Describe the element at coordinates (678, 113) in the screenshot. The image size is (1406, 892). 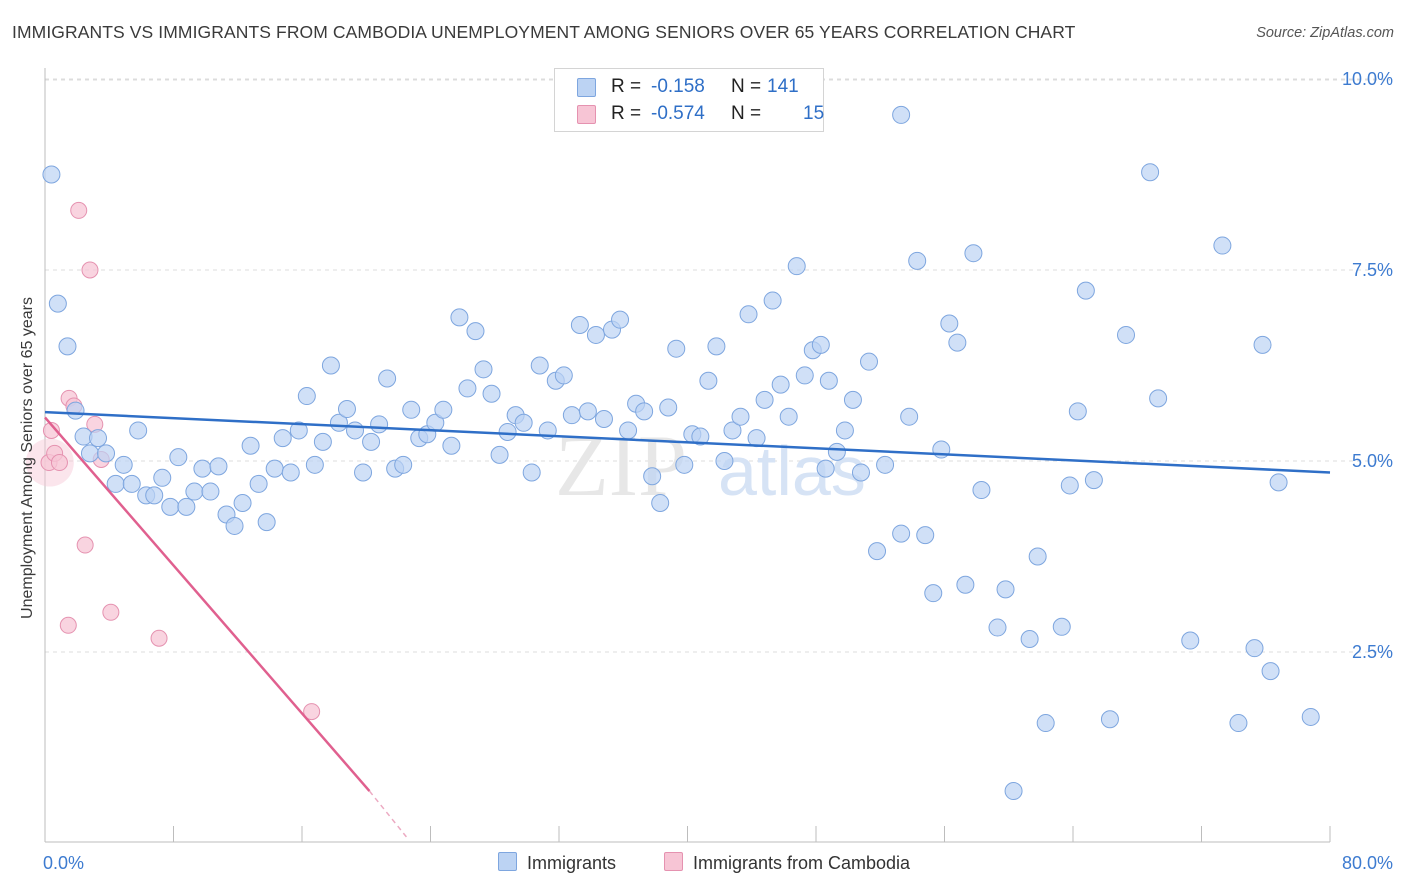
I see `legend-r-value: -0.574` at that location.